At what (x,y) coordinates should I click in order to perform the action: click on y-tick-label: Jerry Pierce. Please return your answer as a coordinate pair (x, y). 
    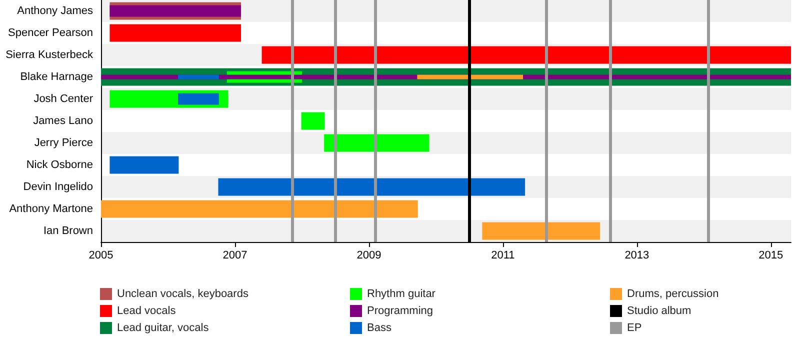
    Looking at the image, I should click on (63, 143).